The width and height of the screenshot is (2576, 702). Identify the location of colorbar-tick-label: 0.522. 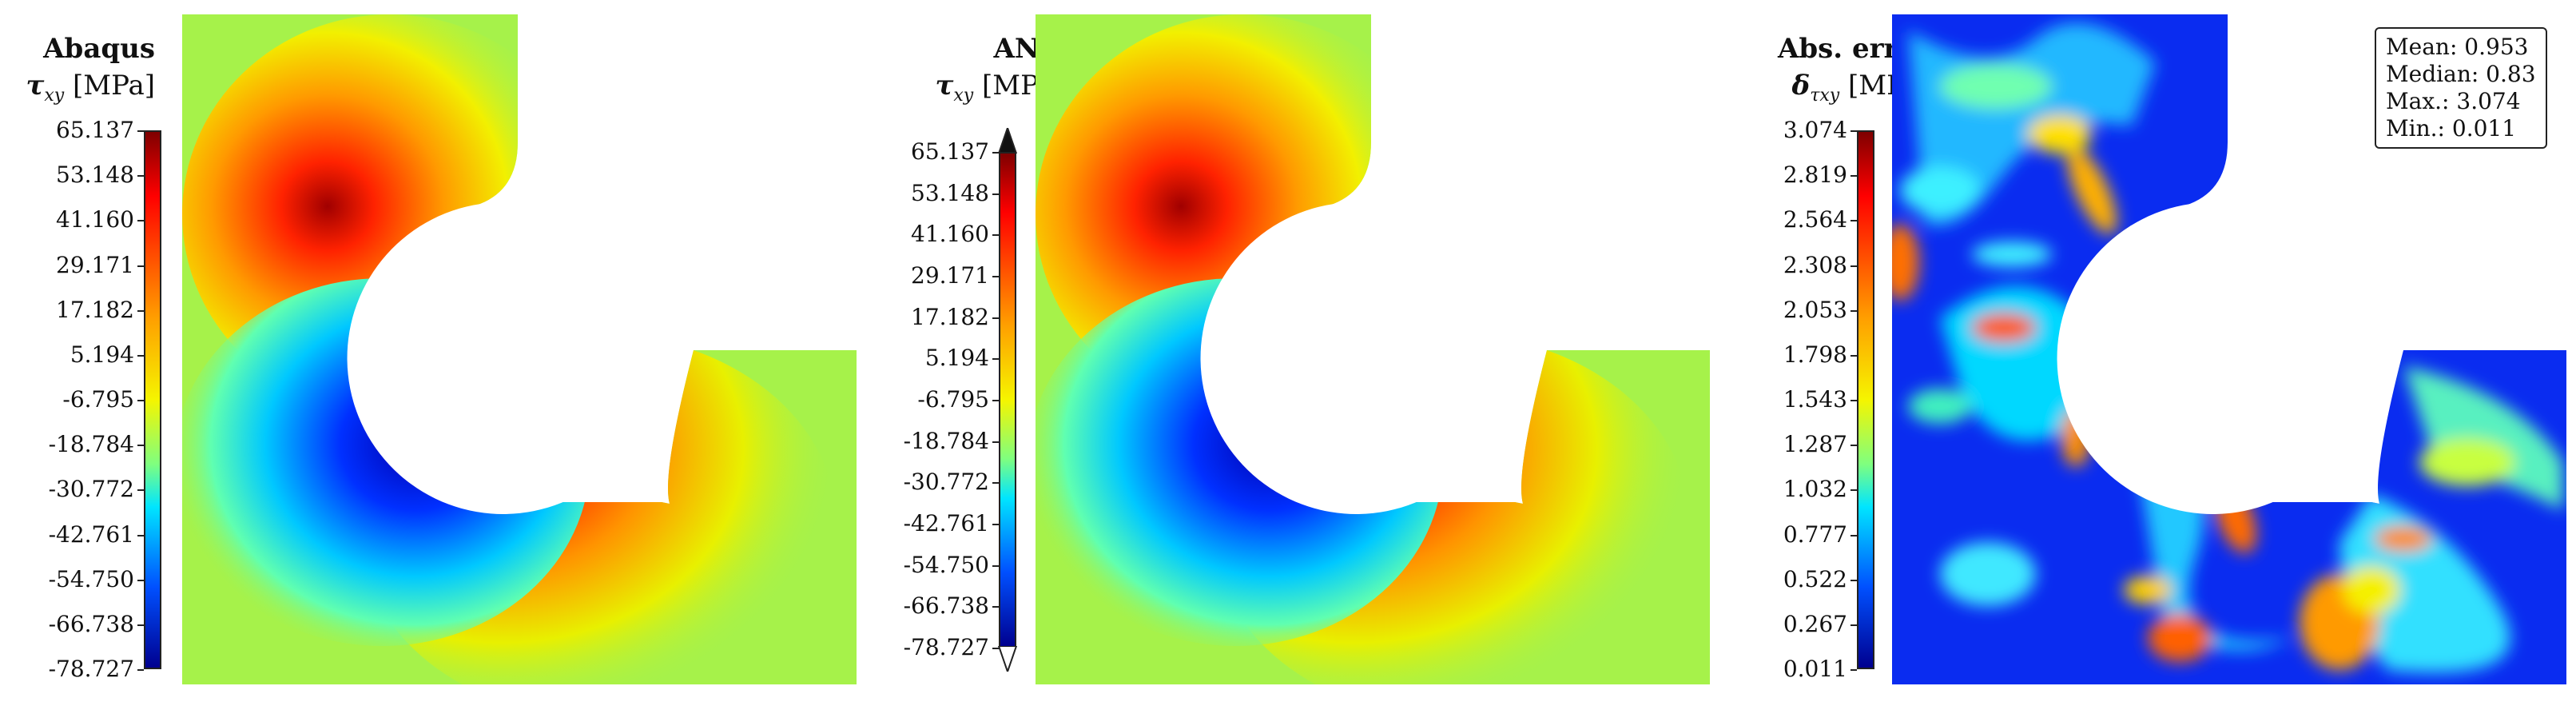
(1815, 579).